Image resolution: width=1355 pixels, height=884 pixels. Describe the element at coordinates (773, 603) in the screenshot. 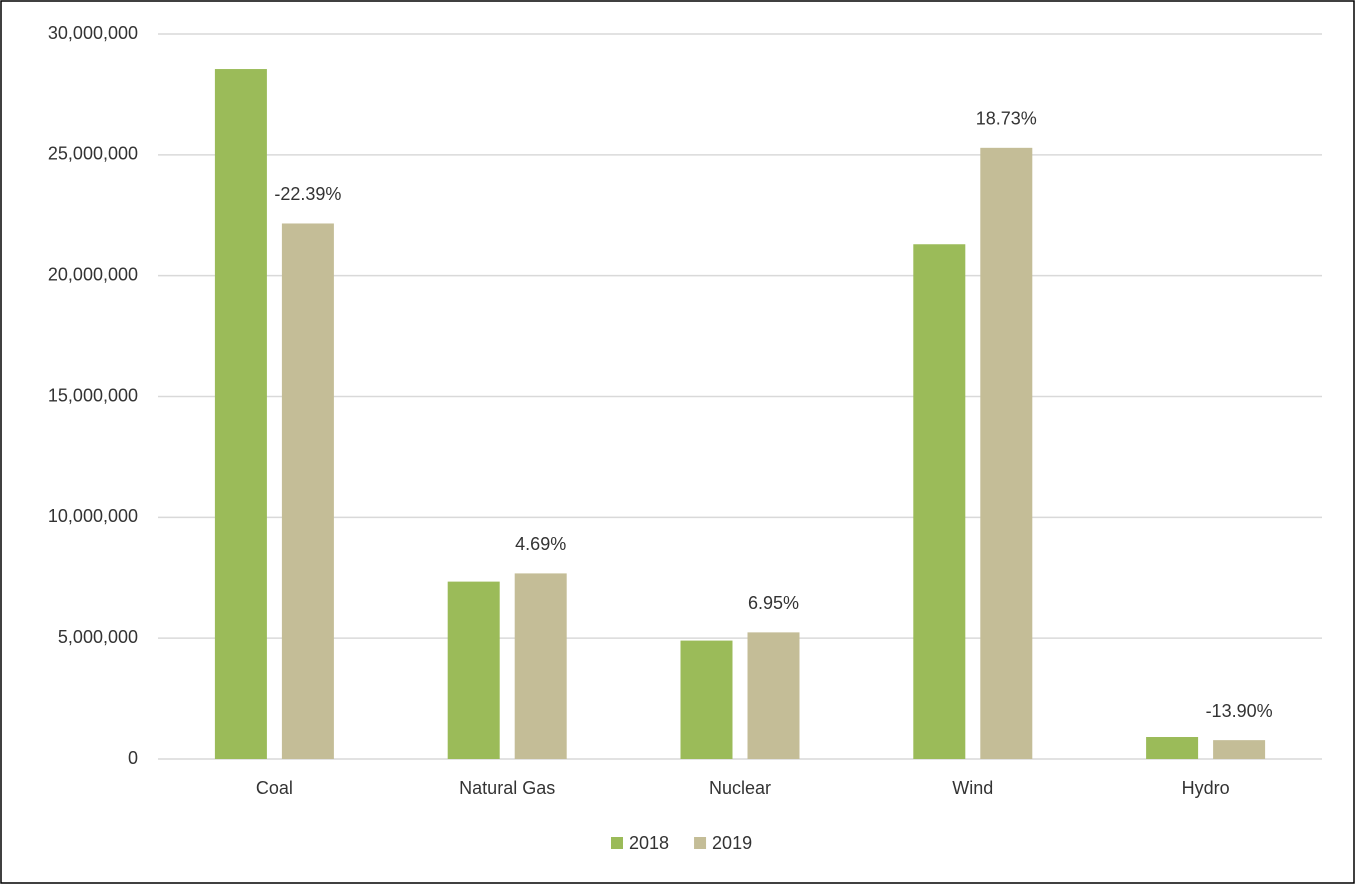

I see `change-label: 6.95%` at that location.